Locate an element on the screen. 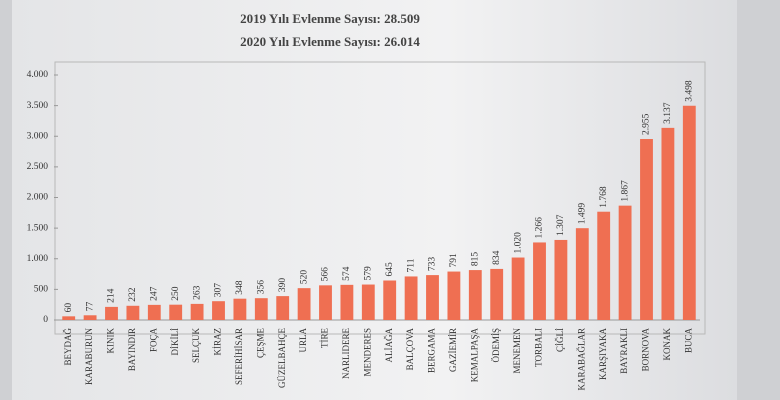 Image resolution: width=780 pixels, height=400 pixels. value-label: 247 is located at coordinates (154, 293).